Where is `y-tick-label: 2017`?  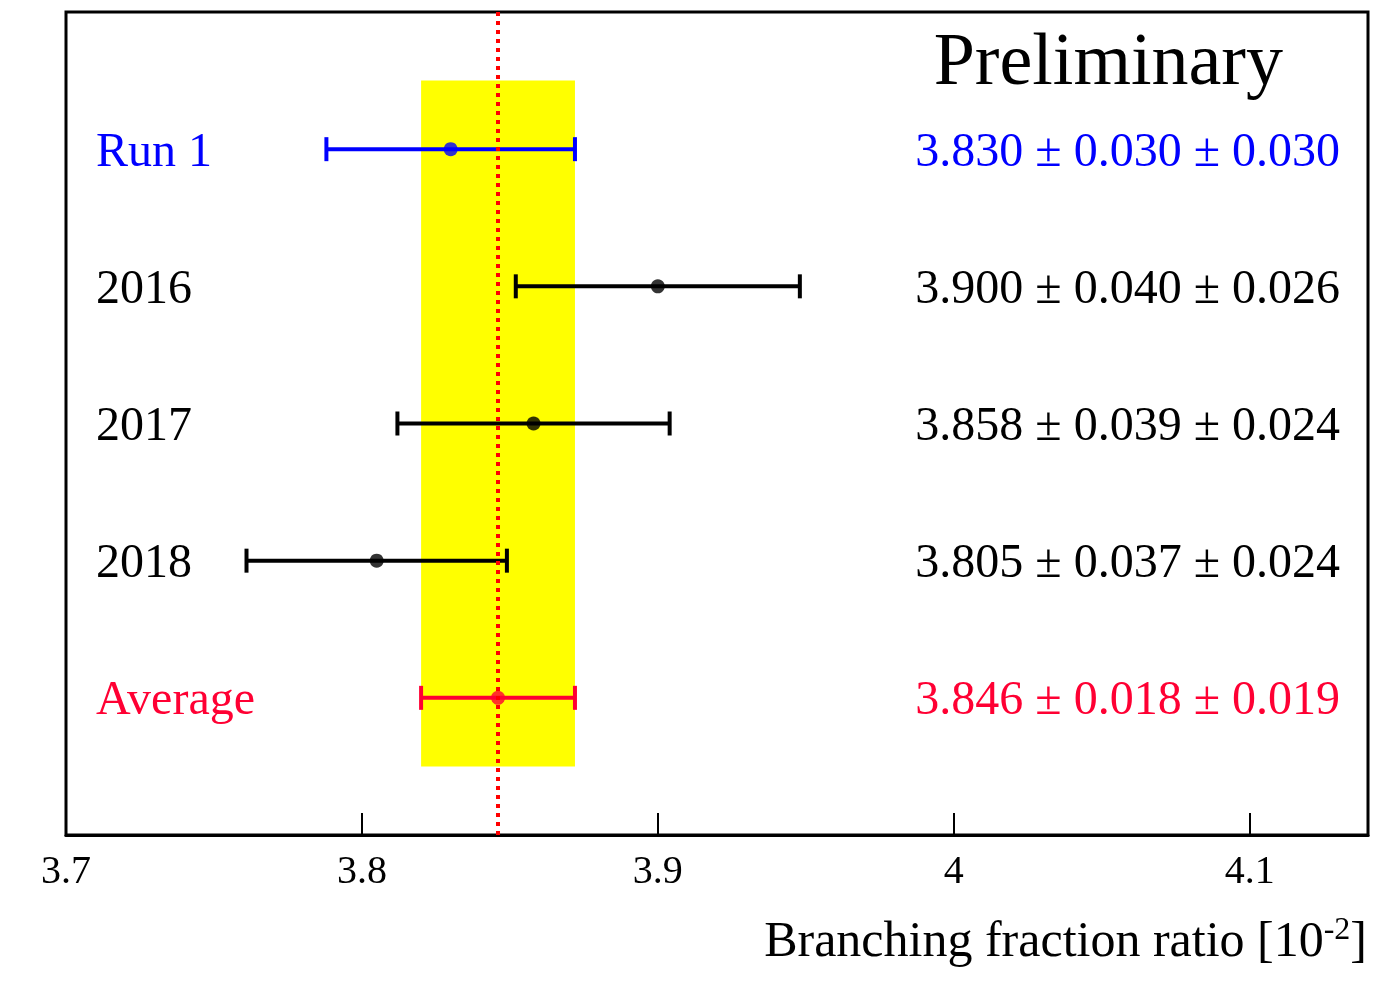
y-tick-label: 2017 is located at coordinates (144, 423).